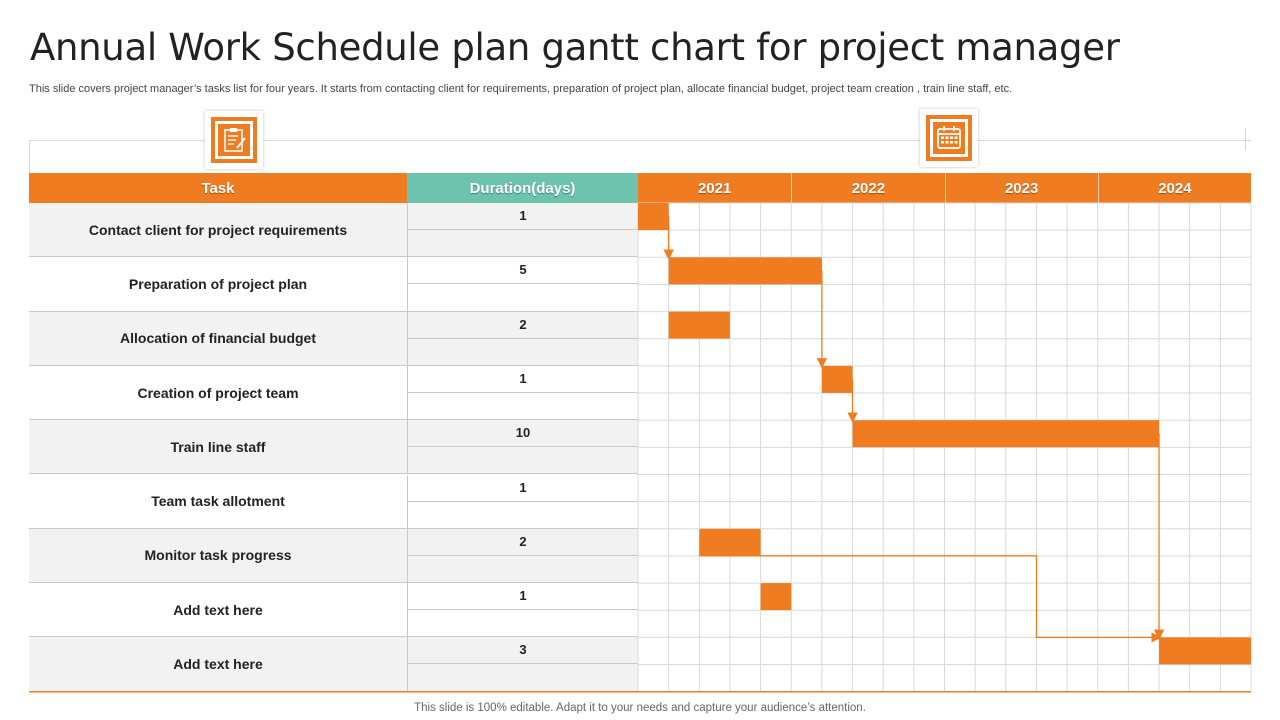 Image resolution: width=1280 pixels, height=720 pixels. I want to click on task-name-cell: Creation of project team, so click(218, 393).